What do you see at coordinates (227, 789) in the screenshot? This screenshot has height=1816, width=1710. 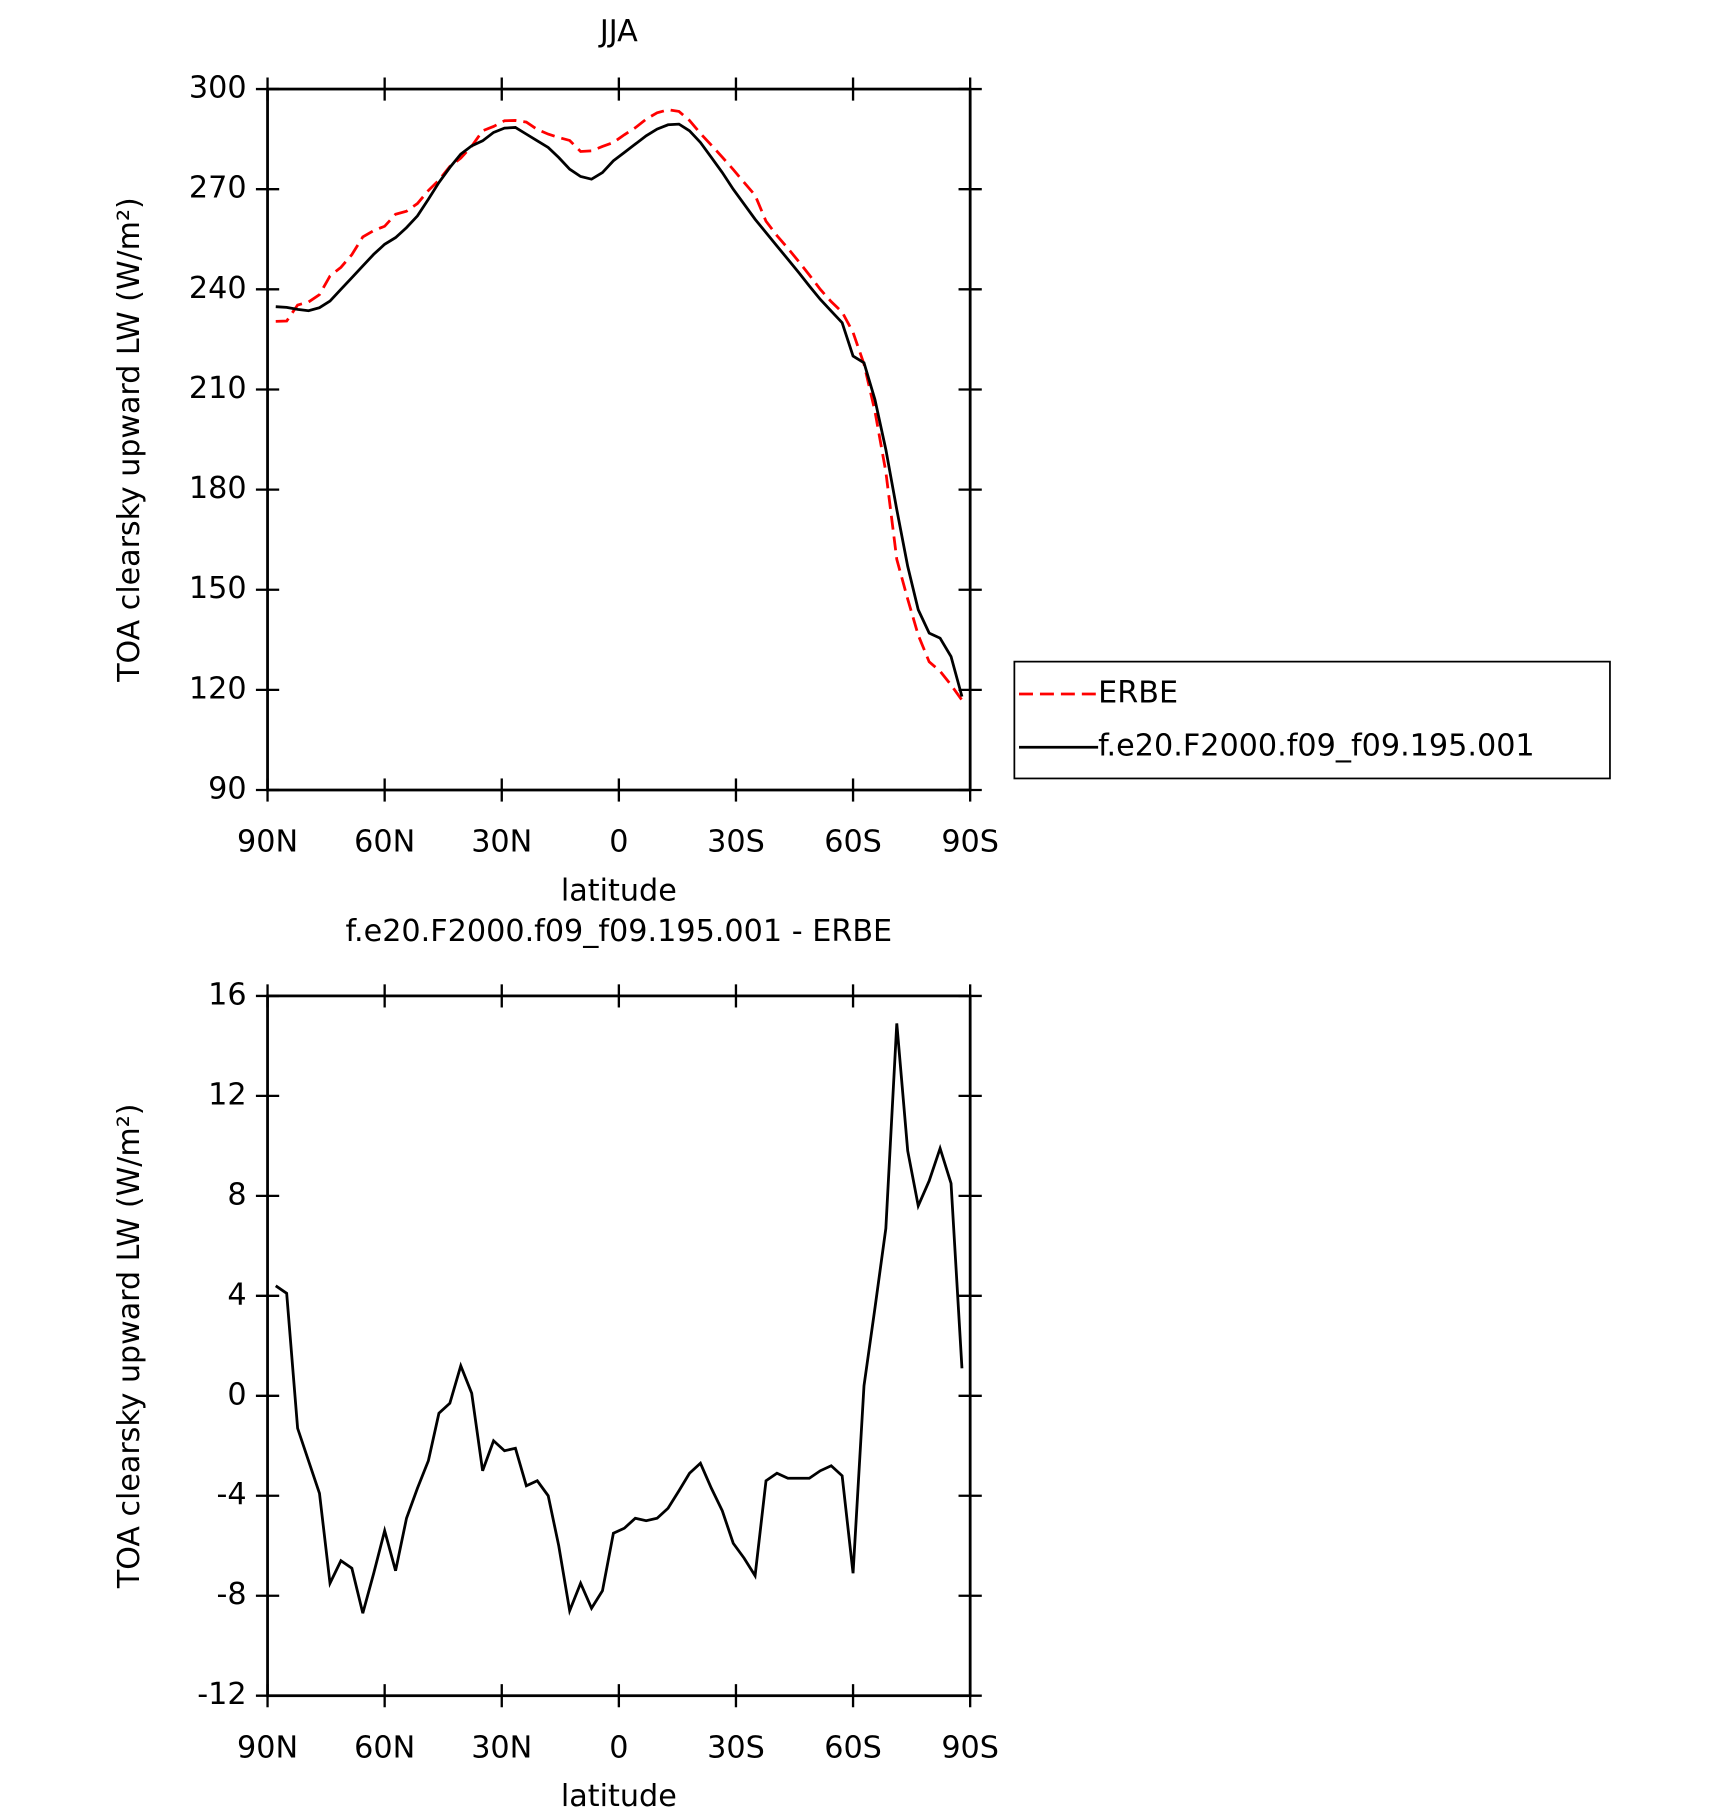 I see `y-tick-label: 90` at bounding box center [227, 789].